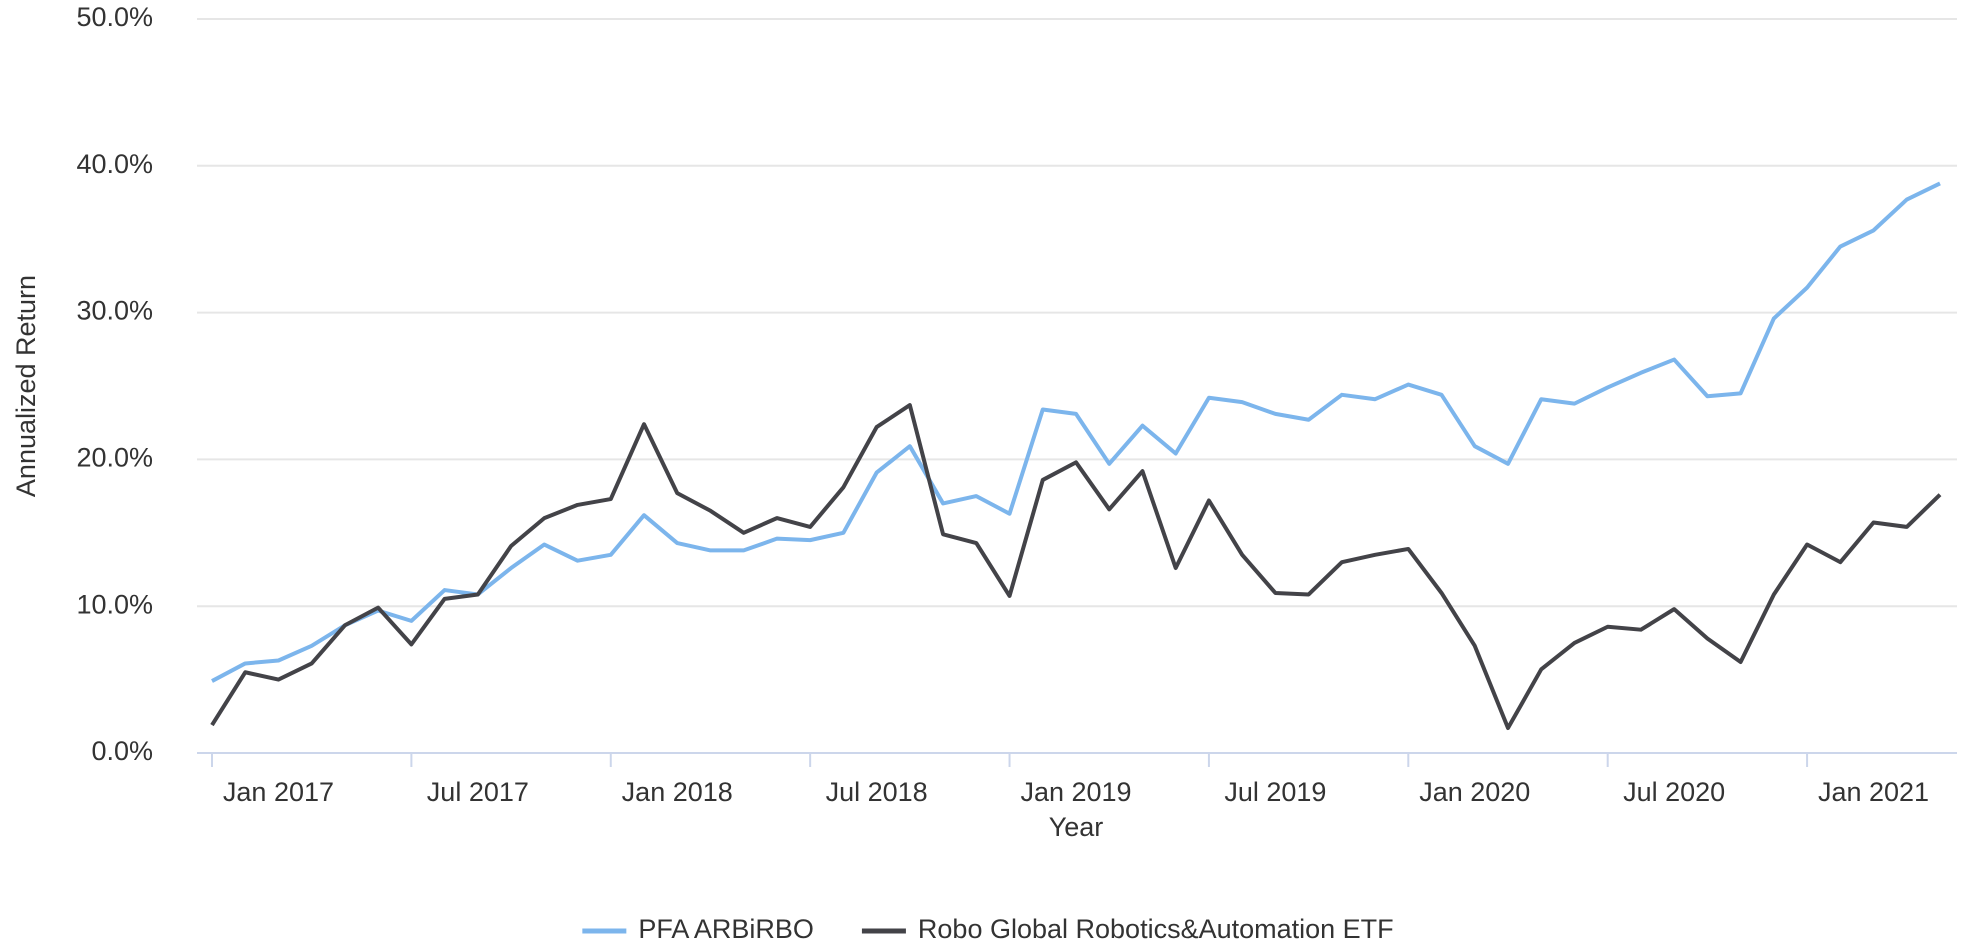 Image resolution: width=1965 pixels, height=949 pixels. What do you see at coordinates (478, 792) in the screenshot?
I see `x-tick-label: Jul 2017` at bounding box center [478, 792].